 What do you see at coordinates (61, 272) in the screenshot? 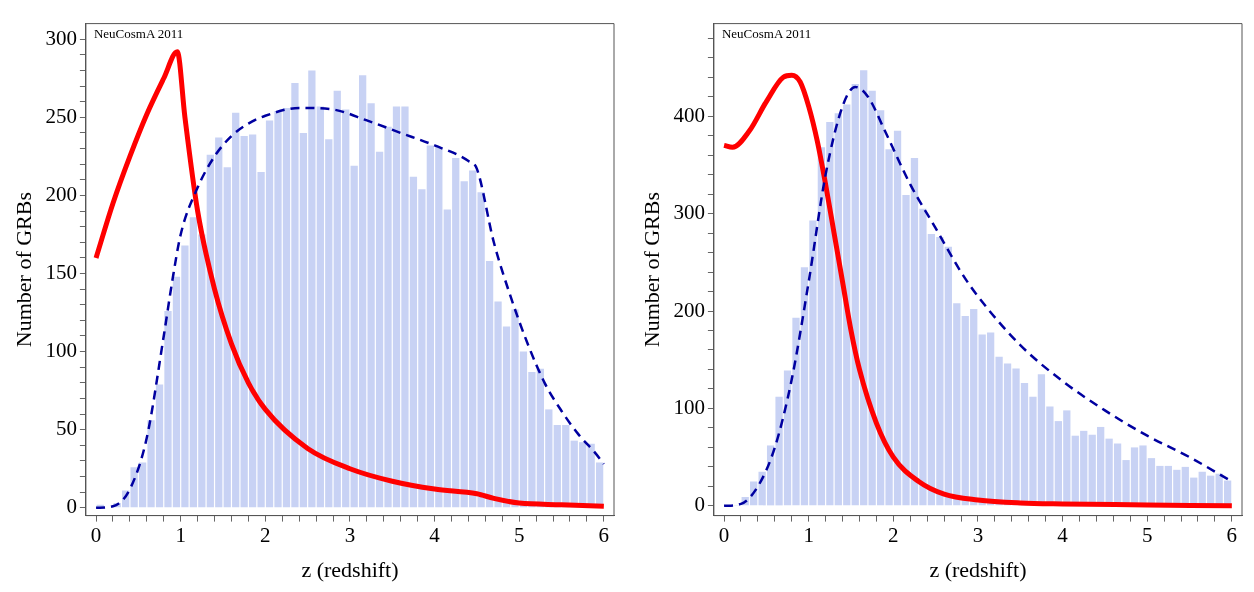
I see `y-tick-label: 150` at bounding box center [61, 272].